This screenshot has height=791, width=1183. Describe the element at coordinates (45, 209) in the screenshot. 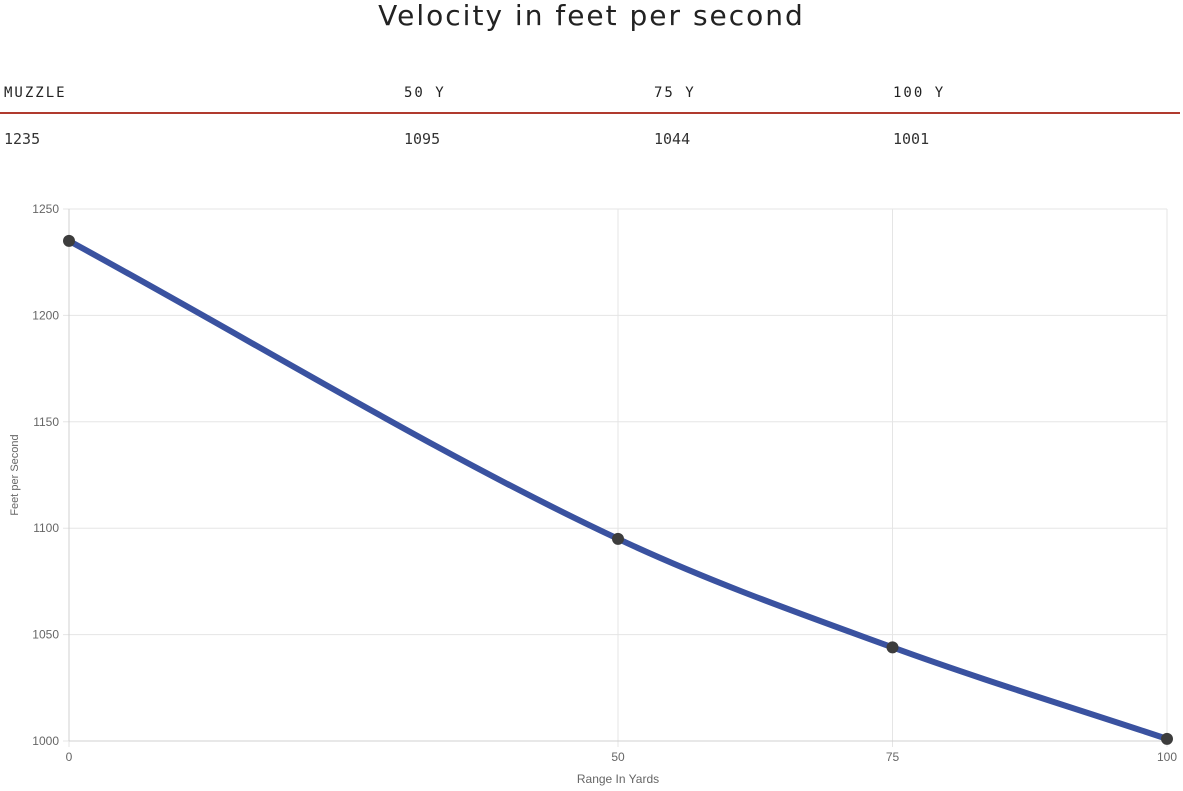

I see `y-tick-label: 1250` at that location.